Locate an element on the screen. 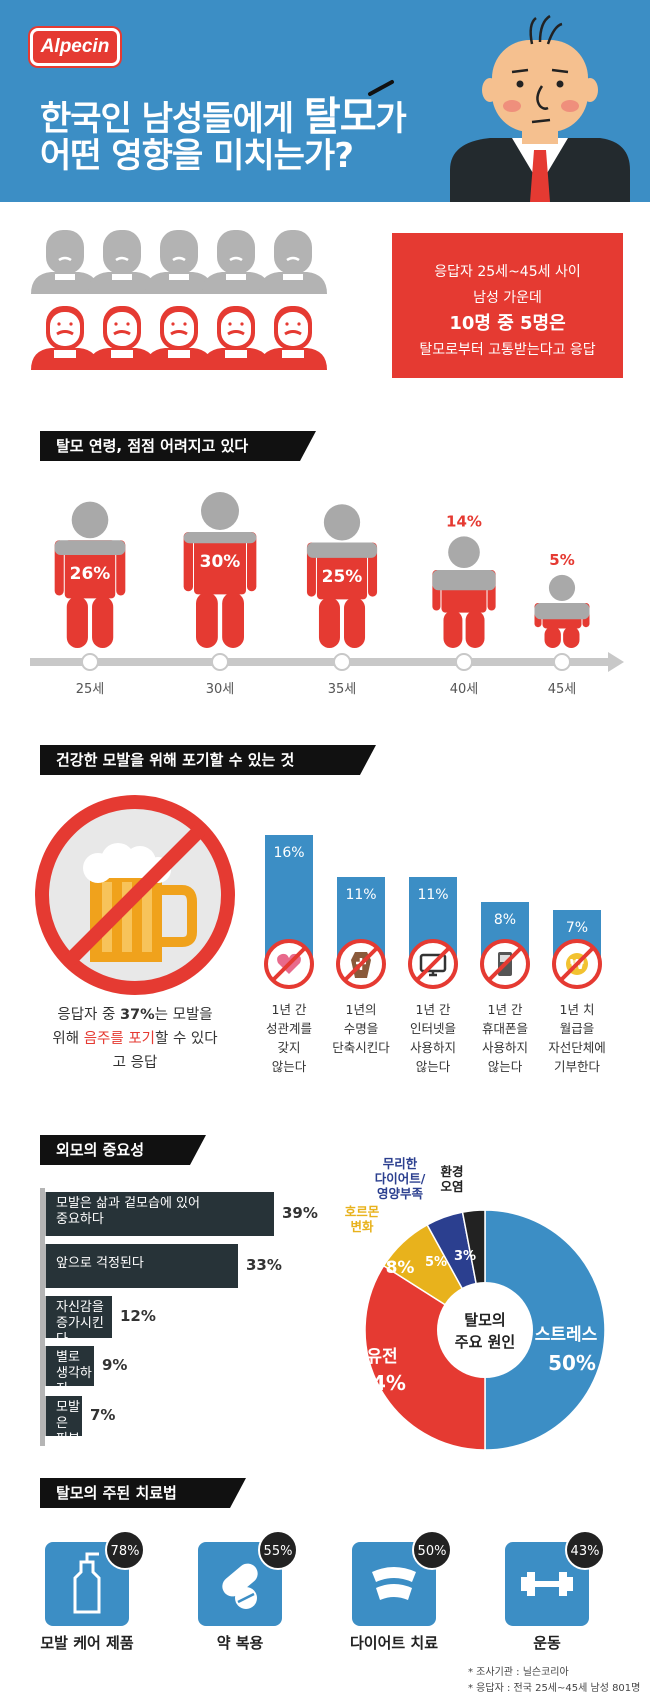 The image size is (650, 1701). age-value-label: 30% is located at coordinates (220, 562).